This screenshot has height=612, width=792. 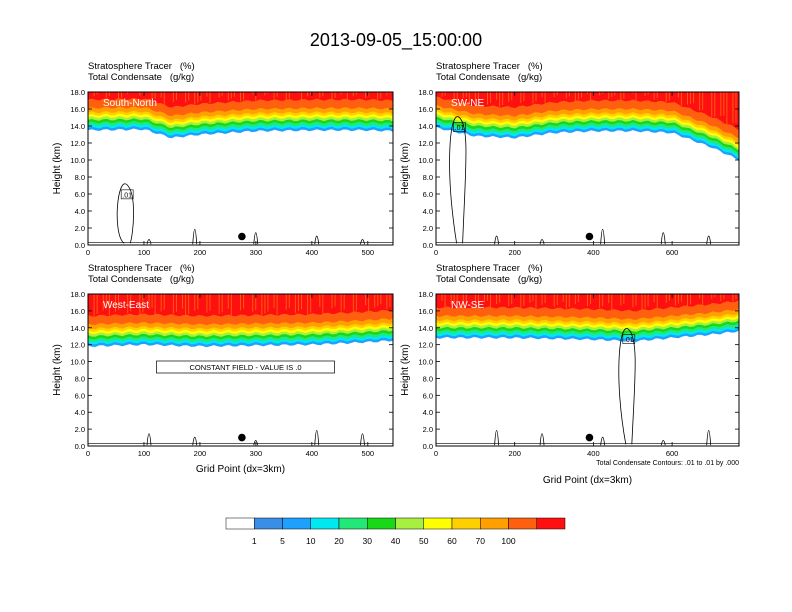 I want to click on contour-label-box, so click(x=629, y=339).